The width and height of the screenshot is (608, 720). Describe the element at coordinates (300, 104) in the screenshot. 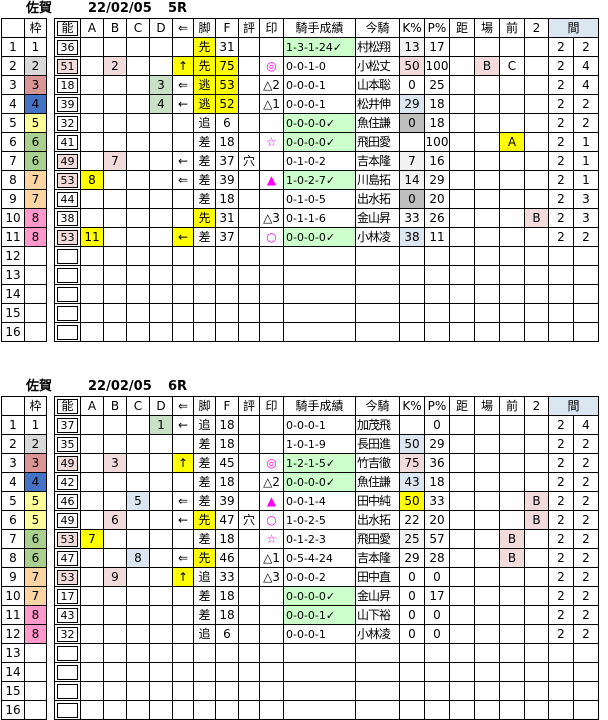

I see `table-row: 4 4 39 4 ← 逃 52 △1 0-0-0-1 松井伸 29 18 2 2` at that location.